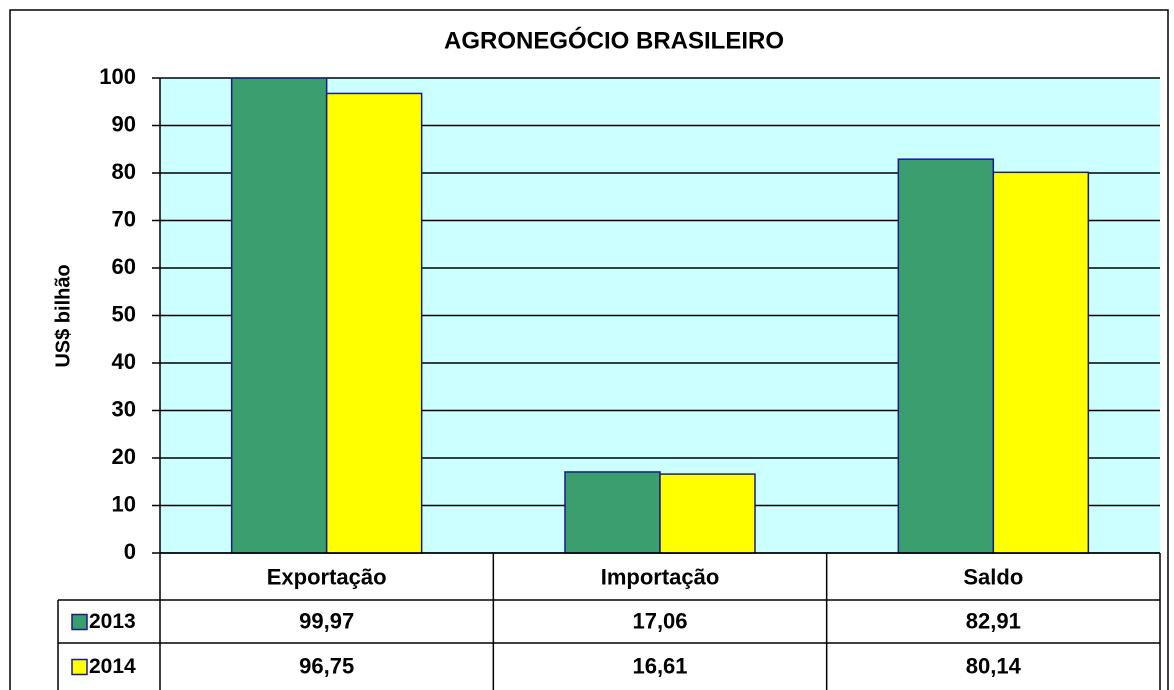  Describe the element at coordinates (993, 620) in the screenshot. I see `value-label: 82,91` at that location.